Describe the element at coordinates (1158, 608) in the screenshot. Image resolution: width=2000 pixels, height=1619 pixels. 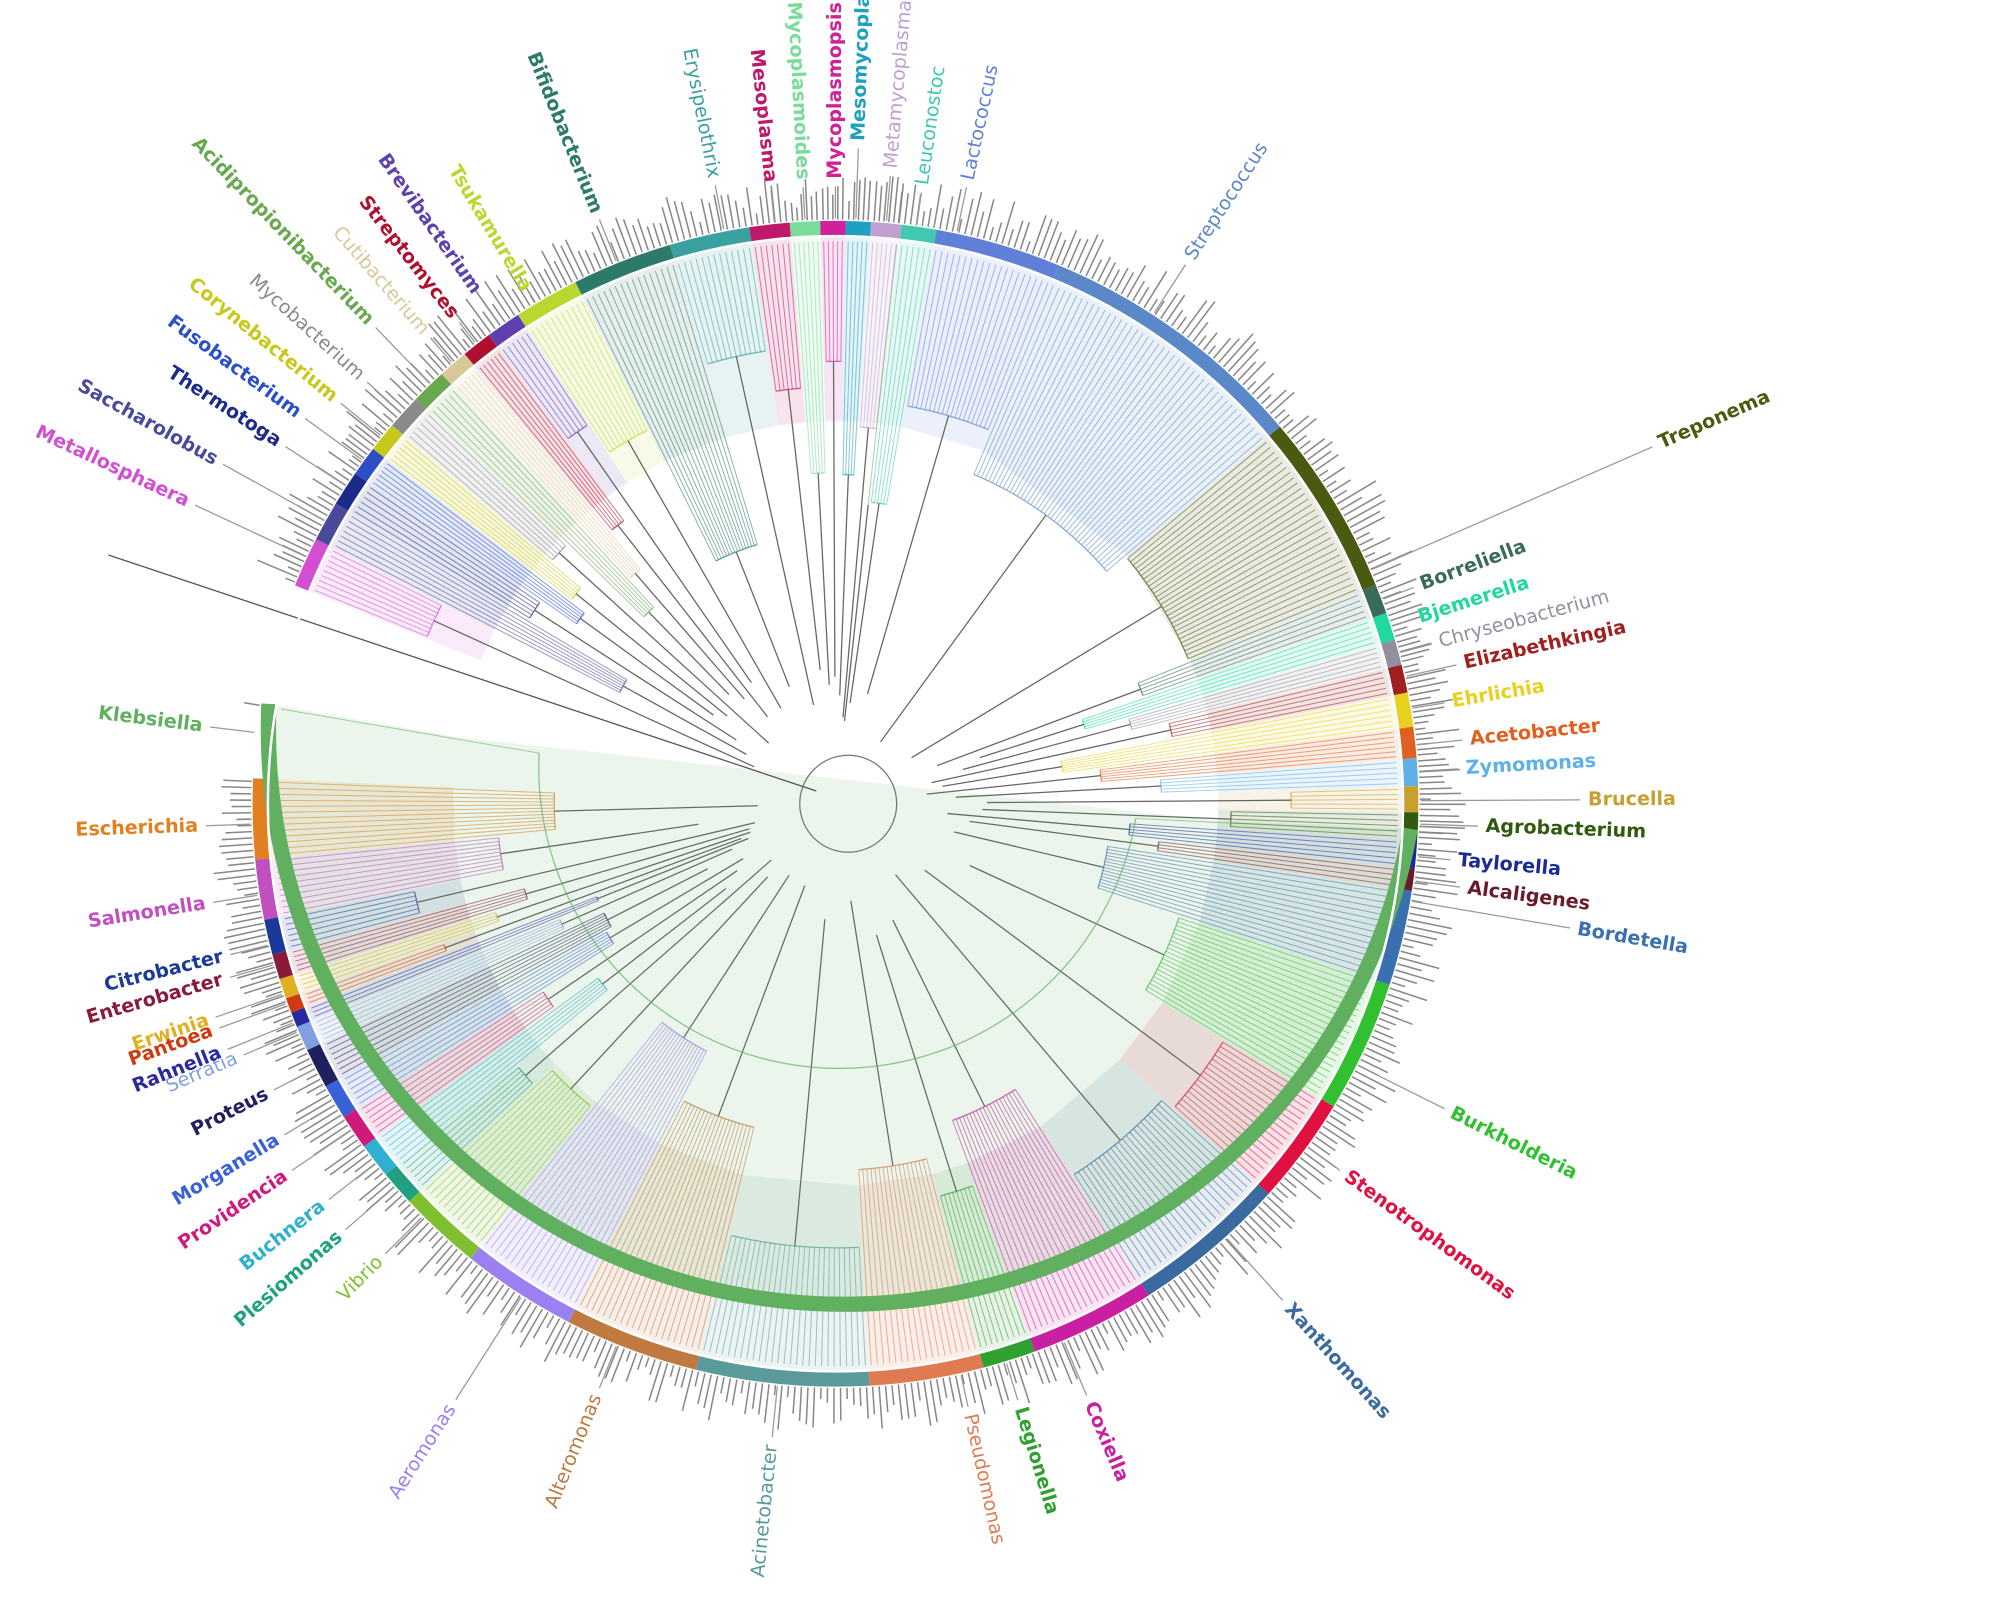
I see `clade-arc` at that location.